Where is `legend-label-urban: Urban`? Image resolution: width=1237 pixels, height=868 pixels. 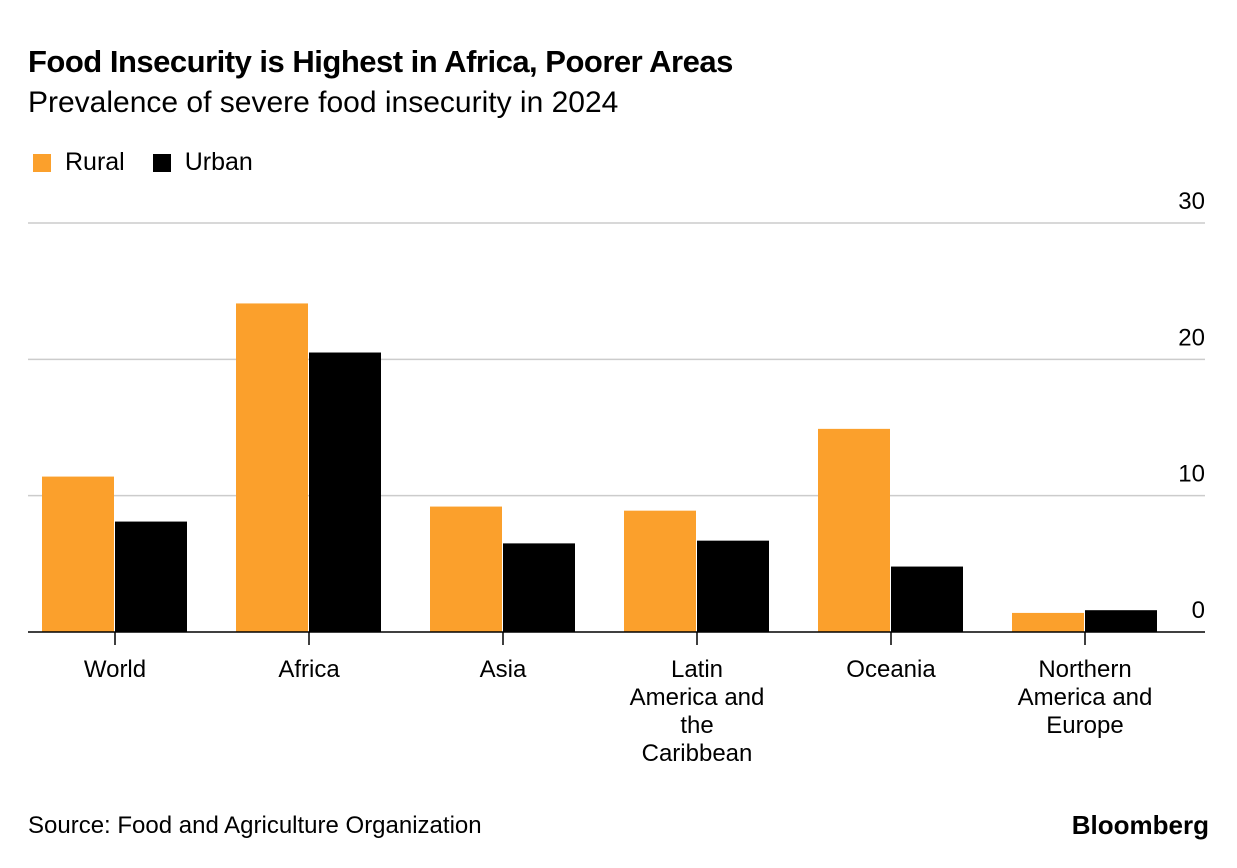
legend-label-urban: Urban is located at coordinates (218, 162).